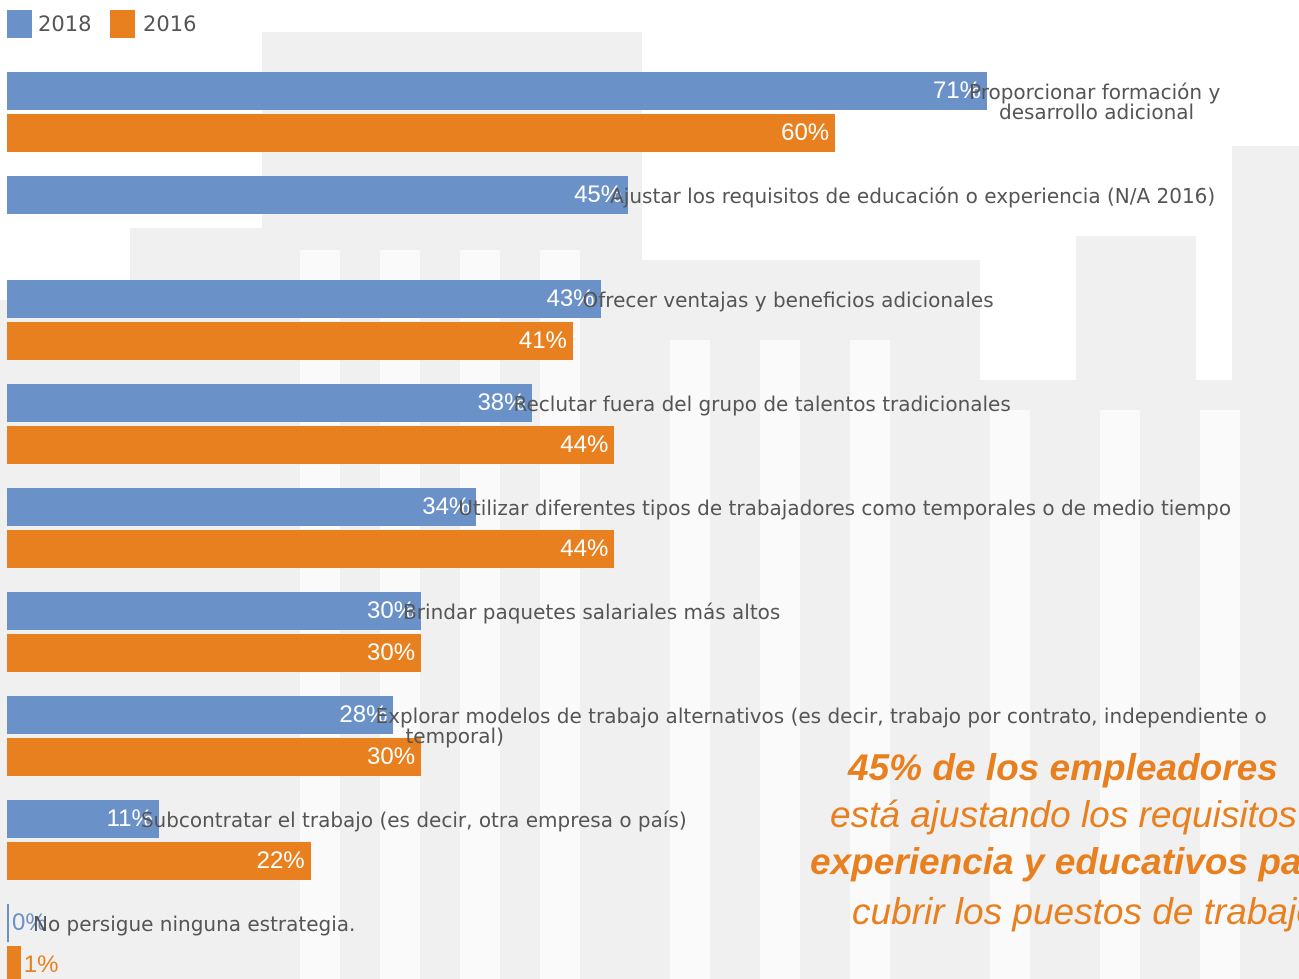 The height and width of the screenshot is (979, 1299). What do you see at coordinates (501, 402) in the screenshot?
I see `value-label: 38%` at bounding box center [501, 402].